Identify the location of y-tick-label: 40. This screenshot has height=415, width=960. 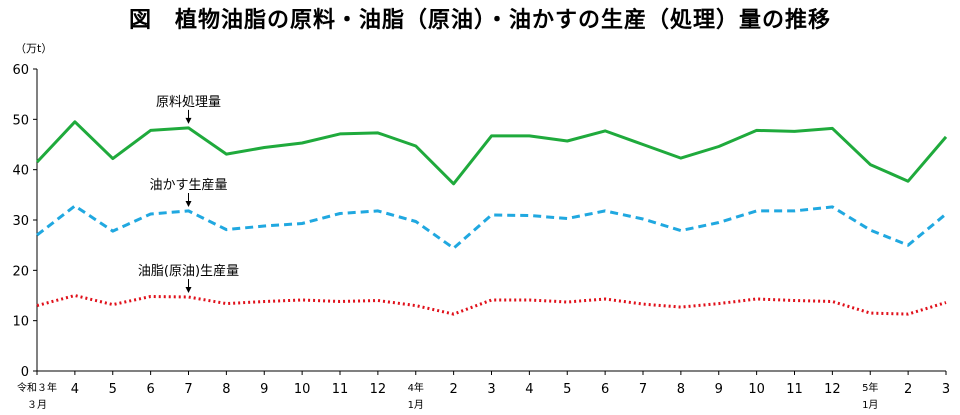
(20, 171).